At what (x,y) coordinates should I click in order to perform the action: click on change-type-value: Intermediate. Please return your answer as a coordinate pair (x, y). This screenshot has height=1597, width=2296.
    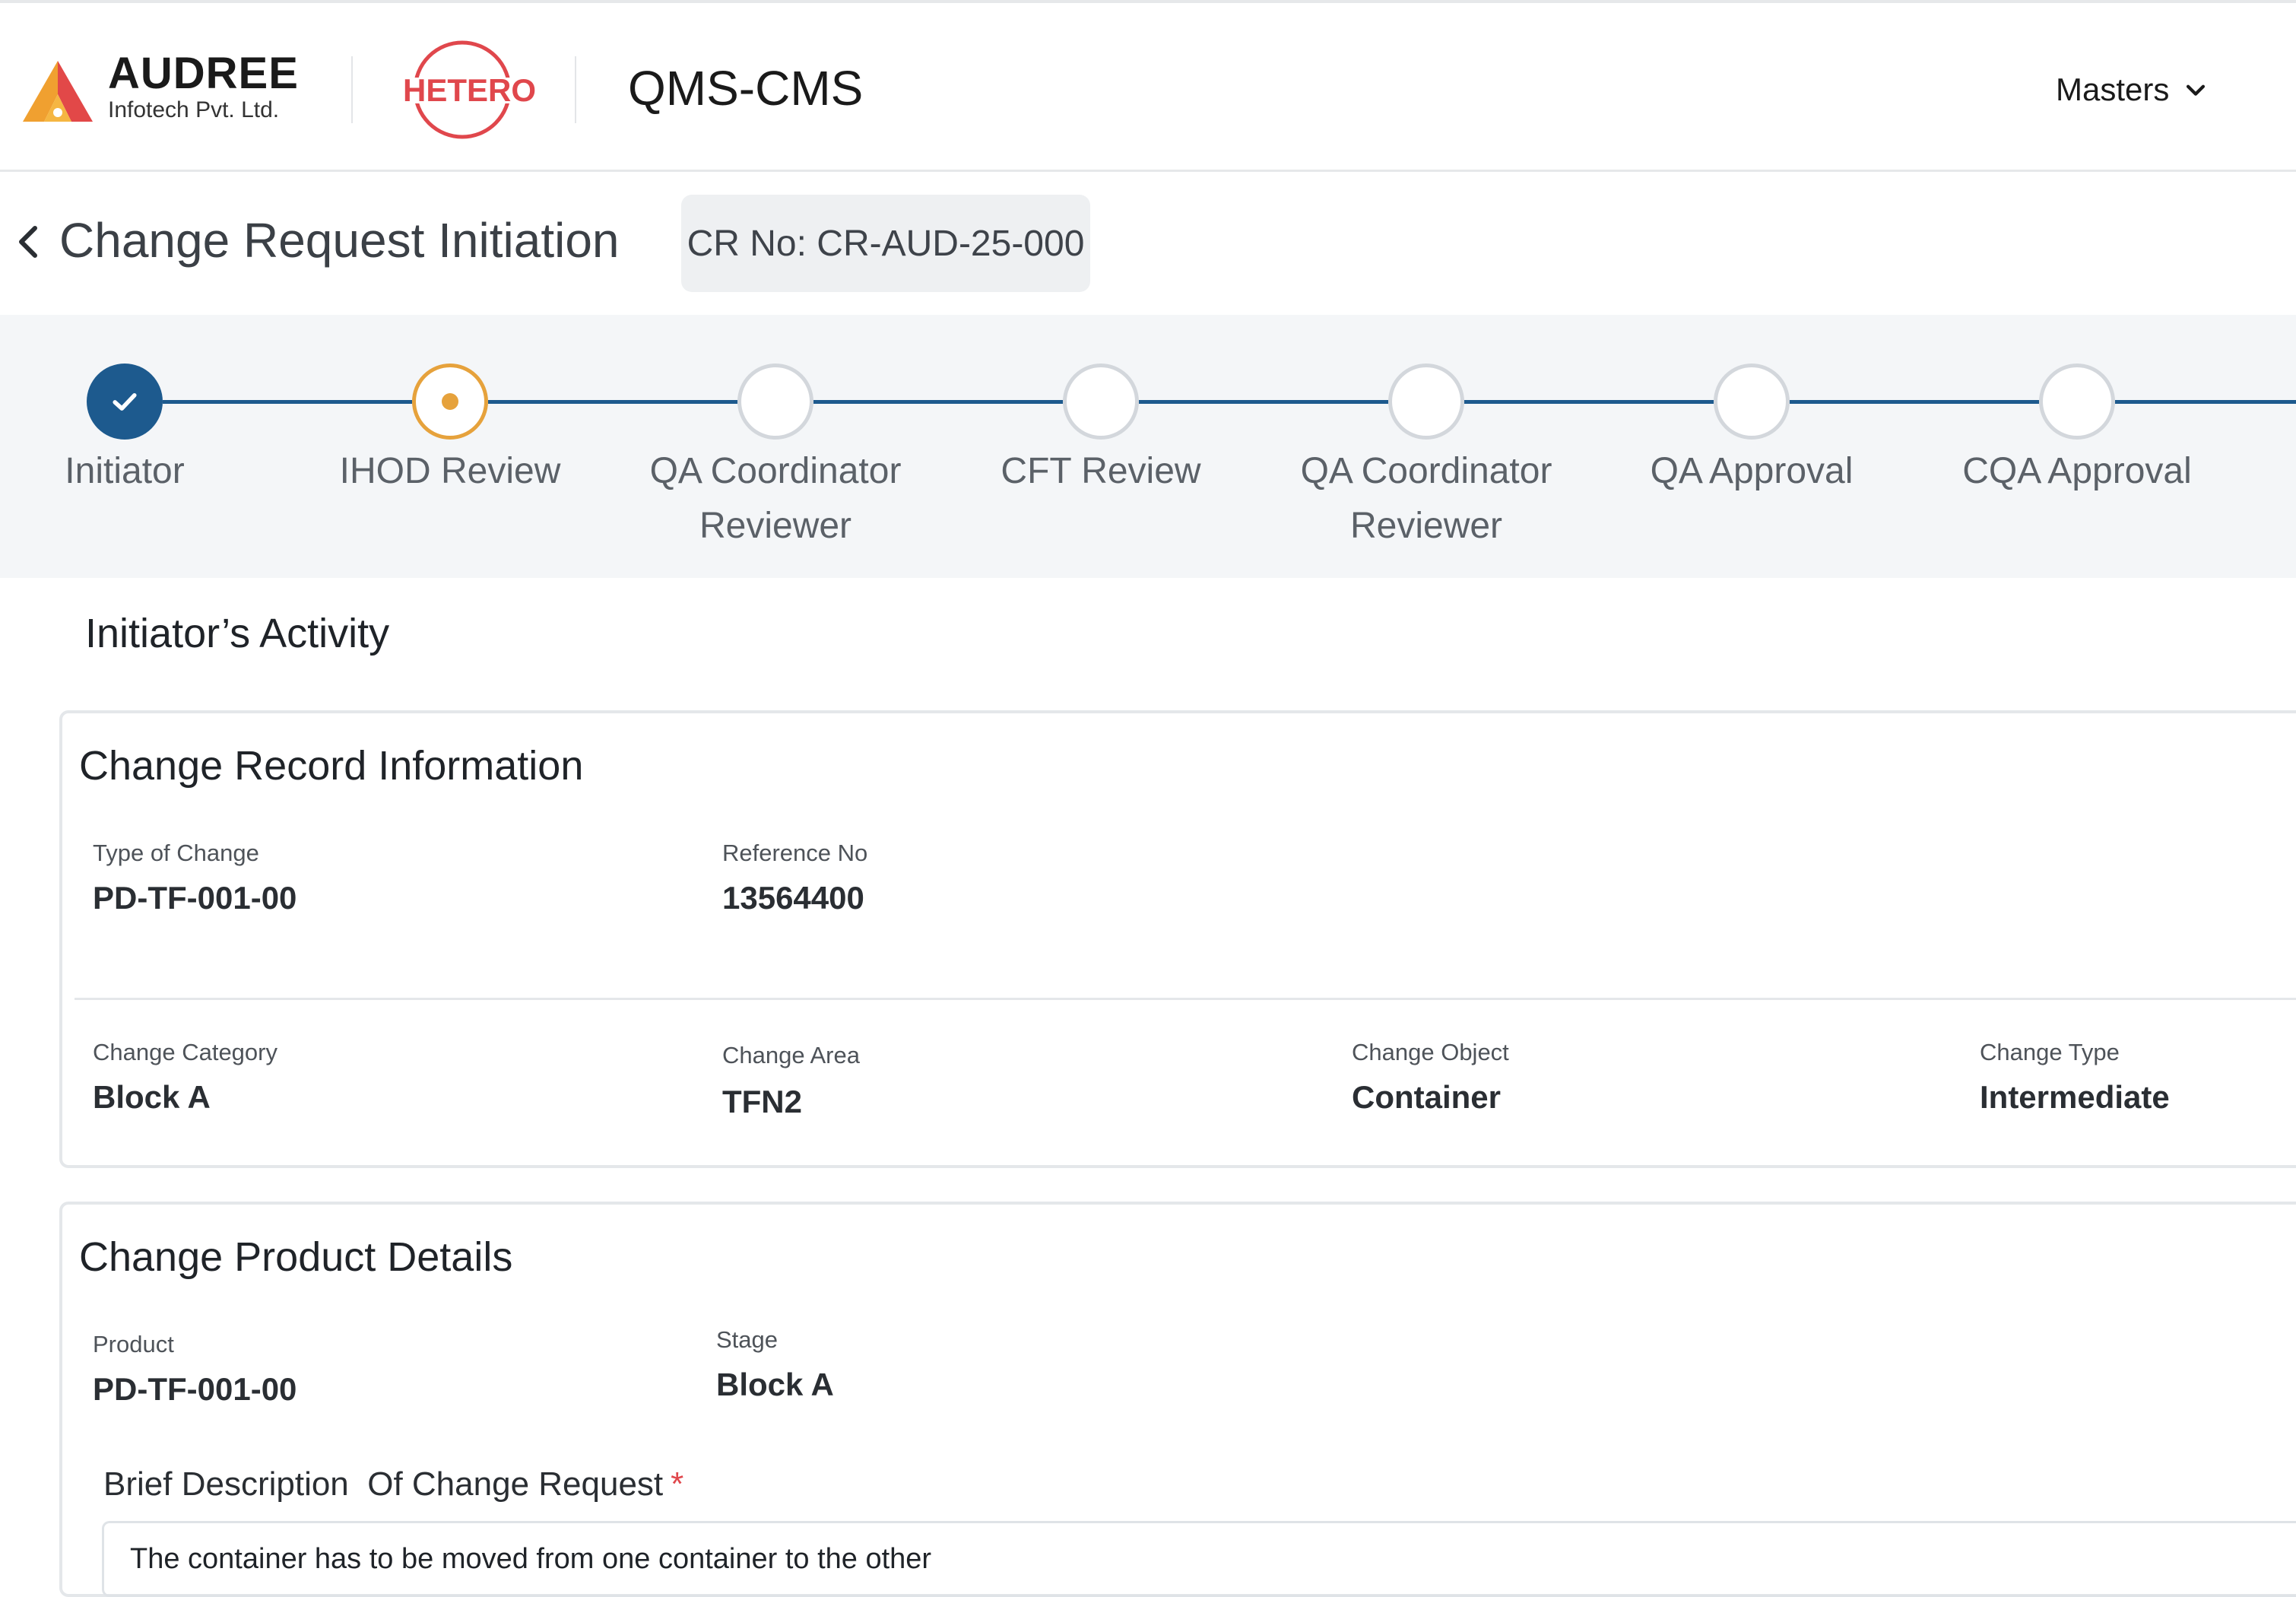
    Looking at the image, I should click on (2075, 1097).